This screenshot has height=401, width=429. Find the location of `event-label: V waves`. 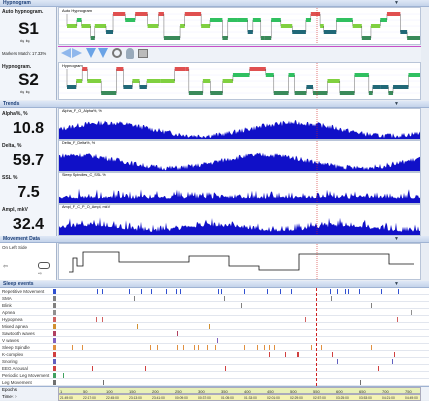

event-label: V waves is located at coordinates (11, 340).